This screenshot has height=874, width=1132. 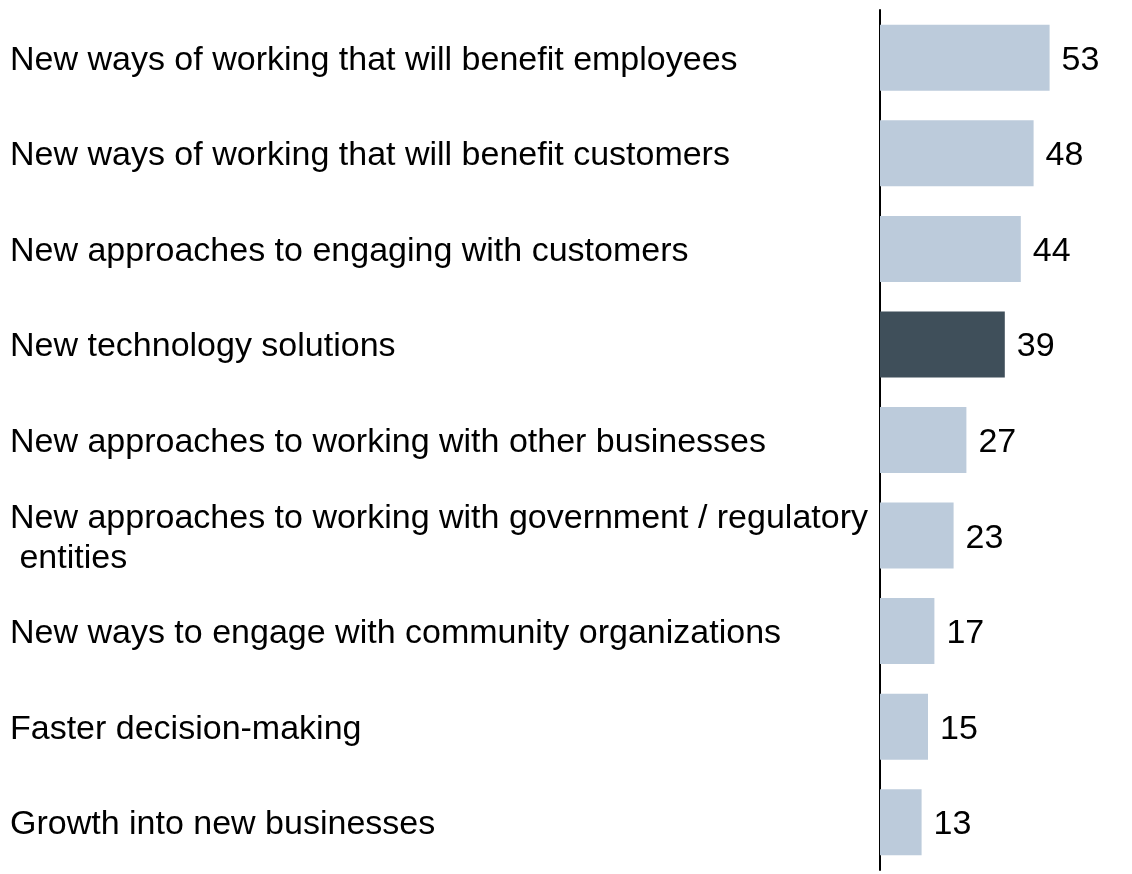 I want to click on y-tick-label: New approaches to working with other businesses, so click(x=388, y=440).